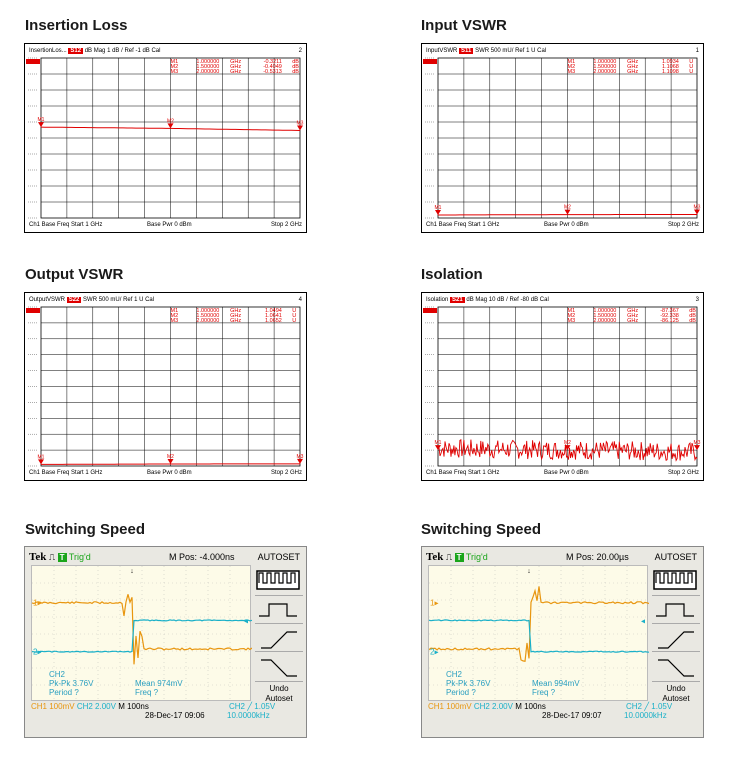  I want to click on trace-name: Isolation, so click(437, 300).